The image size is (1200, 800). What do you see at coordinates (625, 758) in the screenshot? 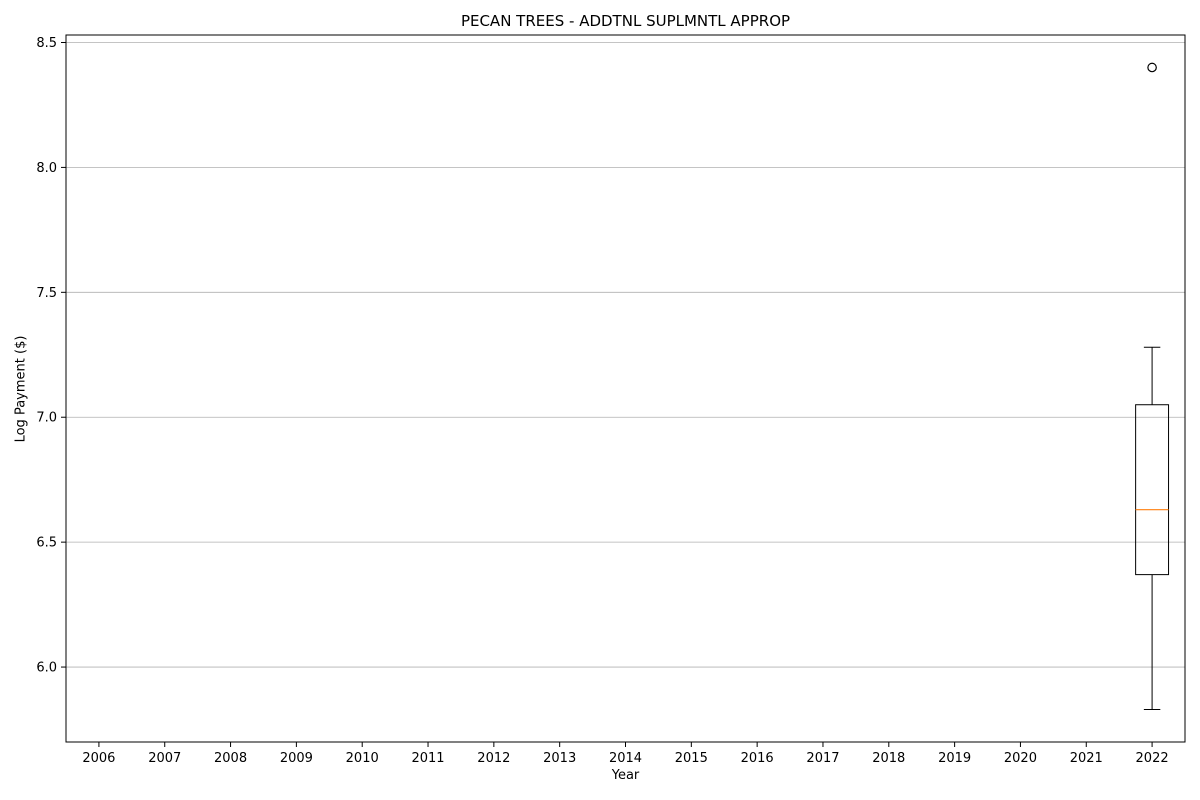
I see `x-tick-label: 2014` at bounding box center [625, 758].